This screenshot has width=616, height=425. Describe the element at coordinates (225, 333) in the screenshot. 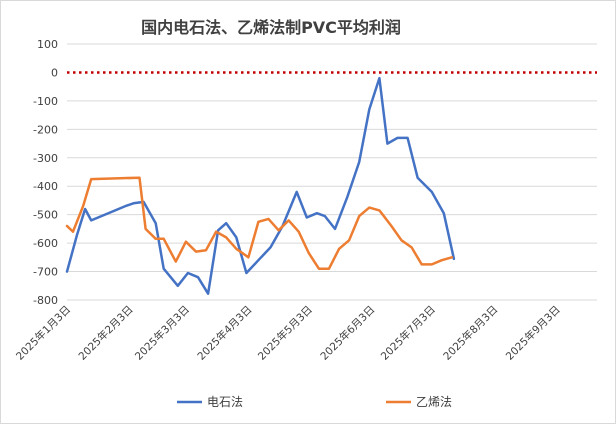

I see `x-tick-label: 2025年4月3日` at that location.